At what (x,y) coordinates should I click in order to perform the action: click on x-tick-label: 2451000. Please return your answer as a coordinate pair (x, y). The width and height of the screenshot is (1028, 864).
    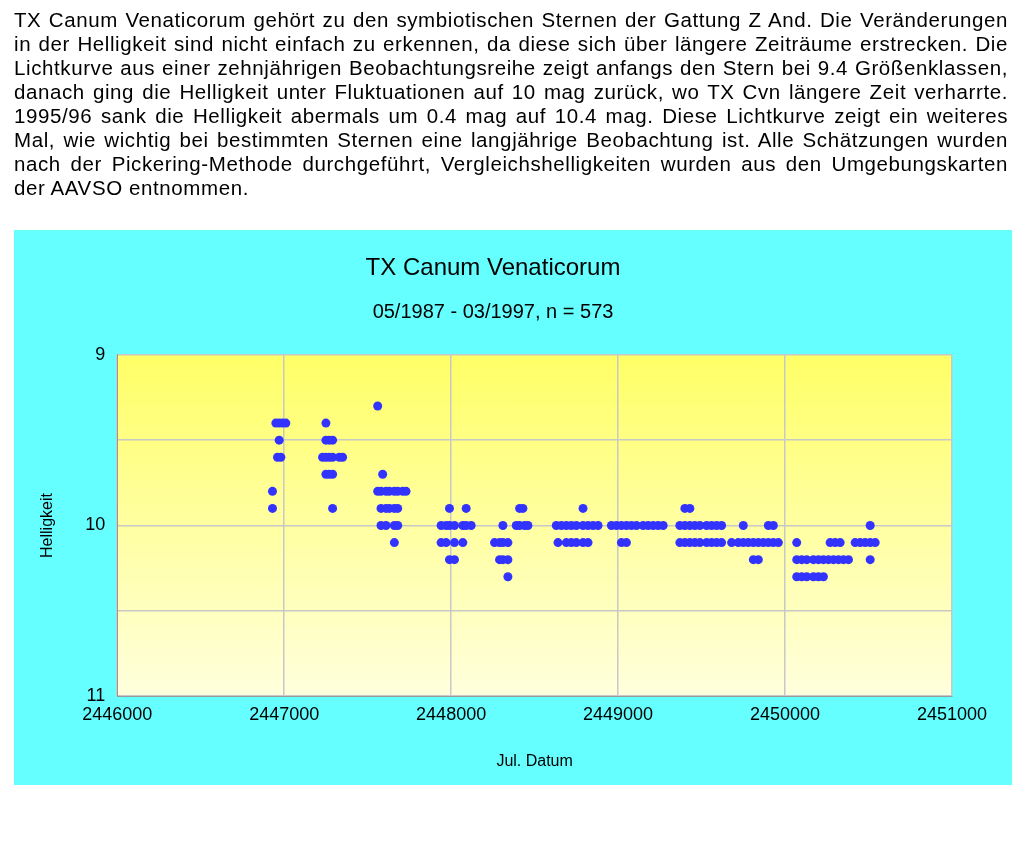
    Looking at the image, I should click on (952, 713).